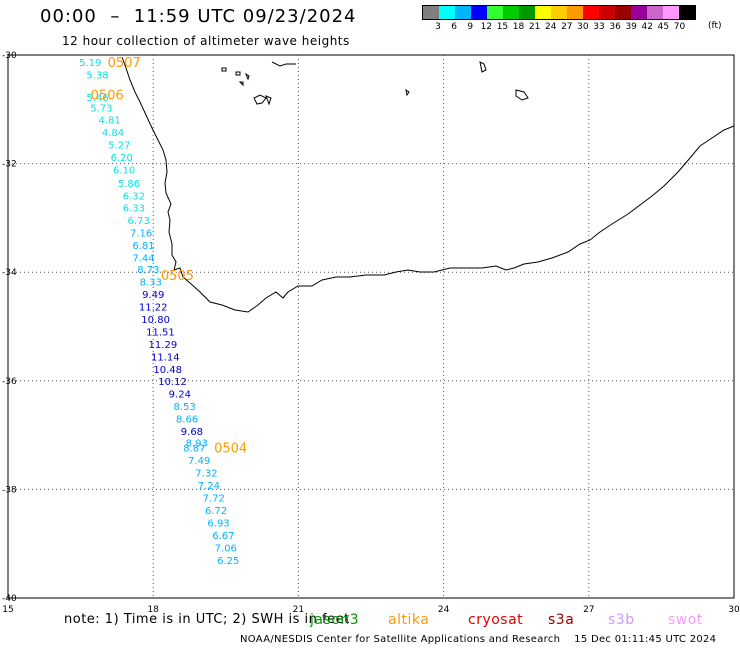 The image size is (740, 650). I want to click on scale-unit: (ft), so click(715, 26).